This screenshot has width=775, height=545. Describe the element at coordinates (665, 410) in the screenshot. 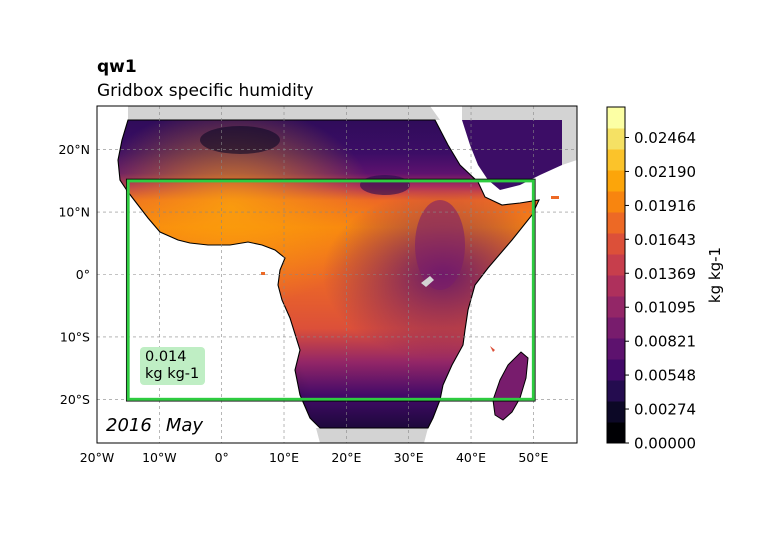

I see `colorbar-tick-label: 0.00274` at that location.